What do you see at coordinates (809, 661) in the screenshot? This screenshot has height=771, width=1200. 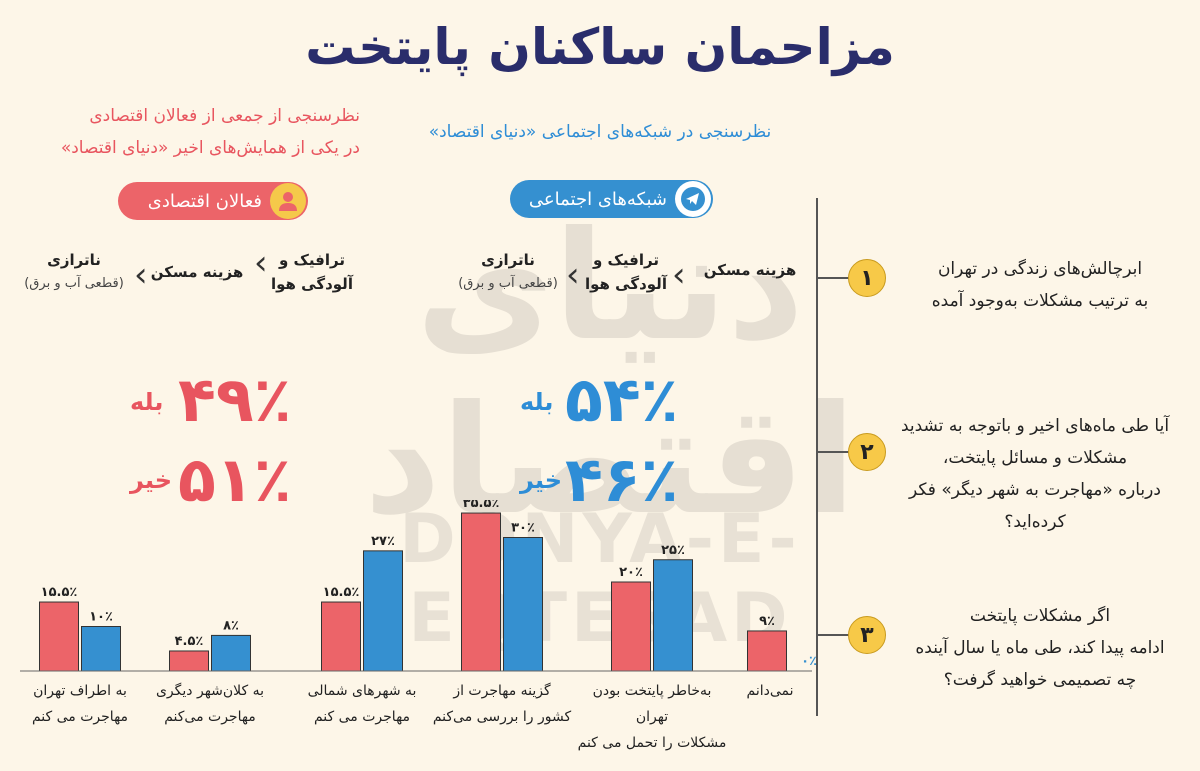 I see `bar-label-social-5: ۰٪` at bounding box center [809, 661].